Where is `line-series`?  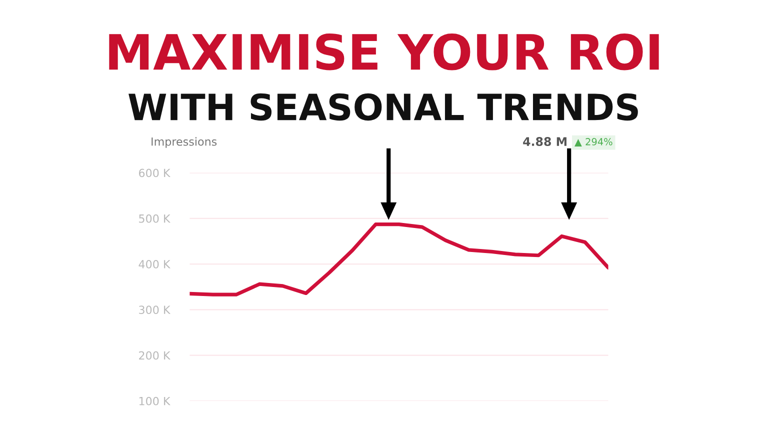
line-series is located at coordinates (399, 259).